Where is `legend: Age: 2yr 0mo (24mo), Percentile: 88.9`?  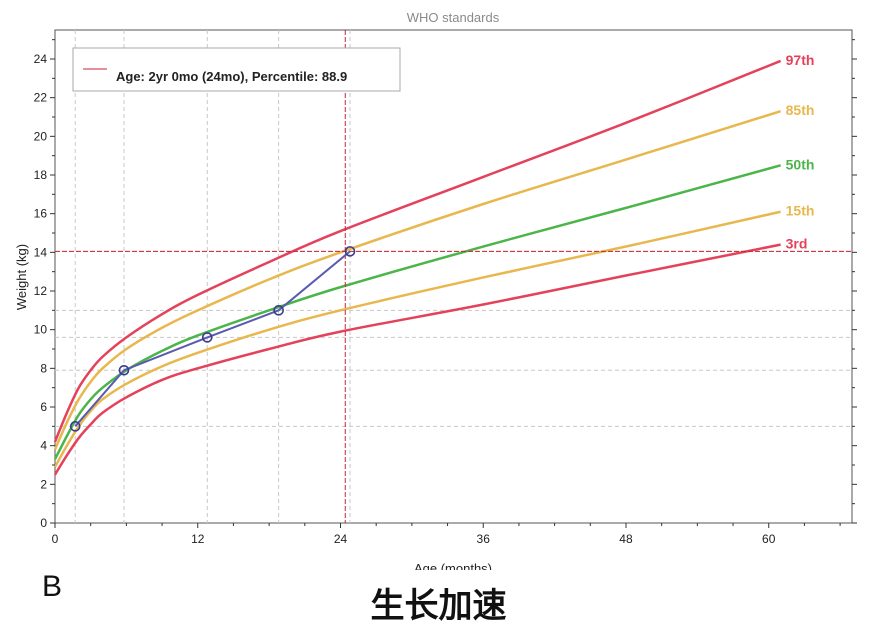 legend: Age: 2yr 0mo (24mo), Percentile: 88.9 is located at coordinates (236, 69).